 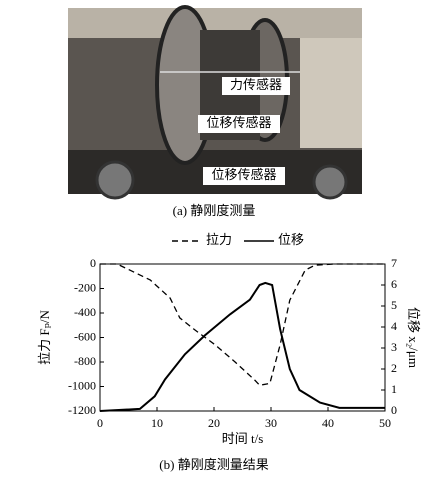 What do you see at coordinates (385, 423) in the screenshot?
I see `x-tick-label: 50` at bounding box center [385, 423].